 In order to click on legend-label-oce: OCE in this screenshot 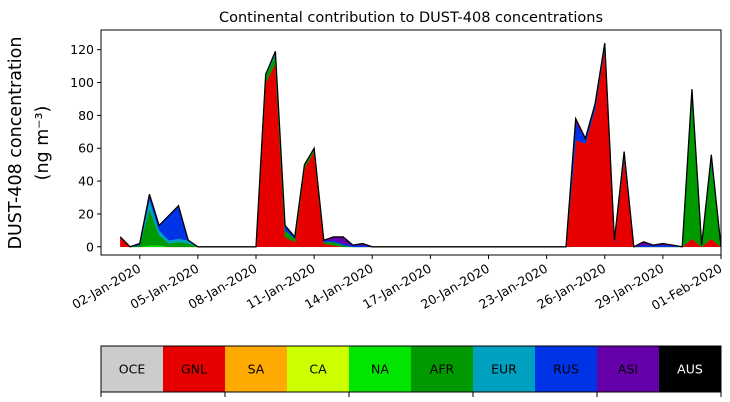, I will do `click(132, 369)`.